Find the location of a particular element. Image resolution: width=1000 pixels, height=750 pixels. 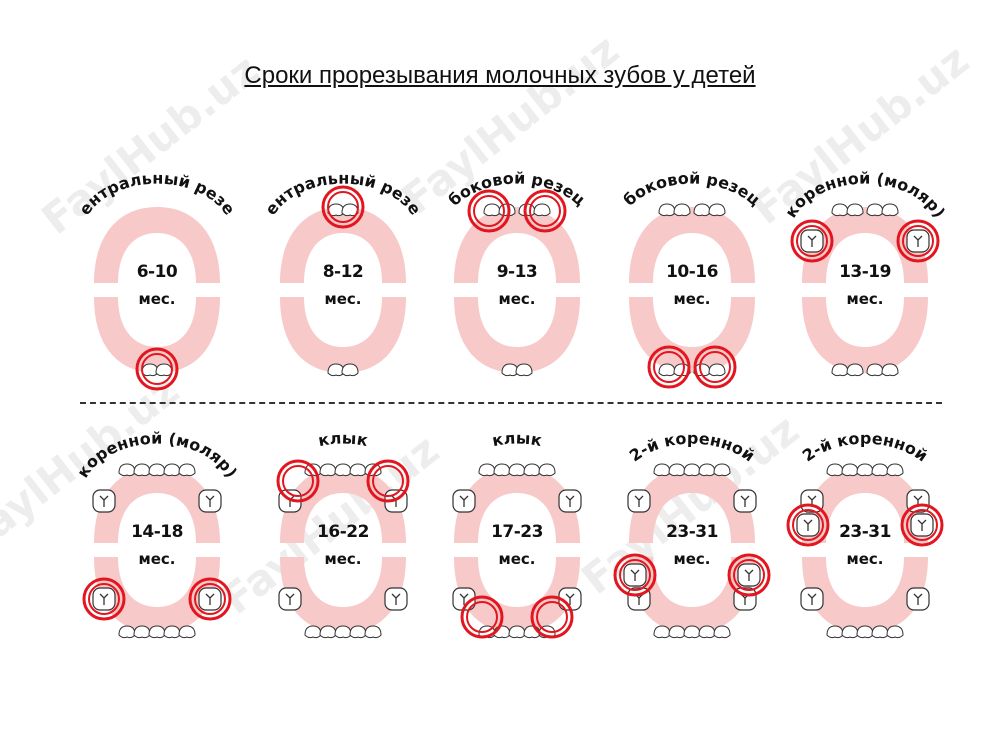

age-range: 8-12 is located at coordinates (343, 272).